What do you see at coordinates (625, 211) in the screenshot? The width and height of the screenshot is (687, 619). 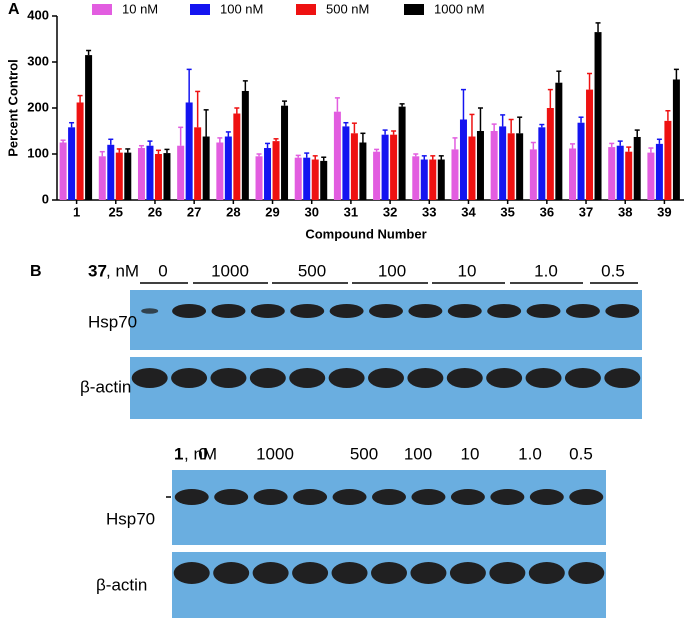 I see `x-tick-label: 38` at bounding box center [625, 211].